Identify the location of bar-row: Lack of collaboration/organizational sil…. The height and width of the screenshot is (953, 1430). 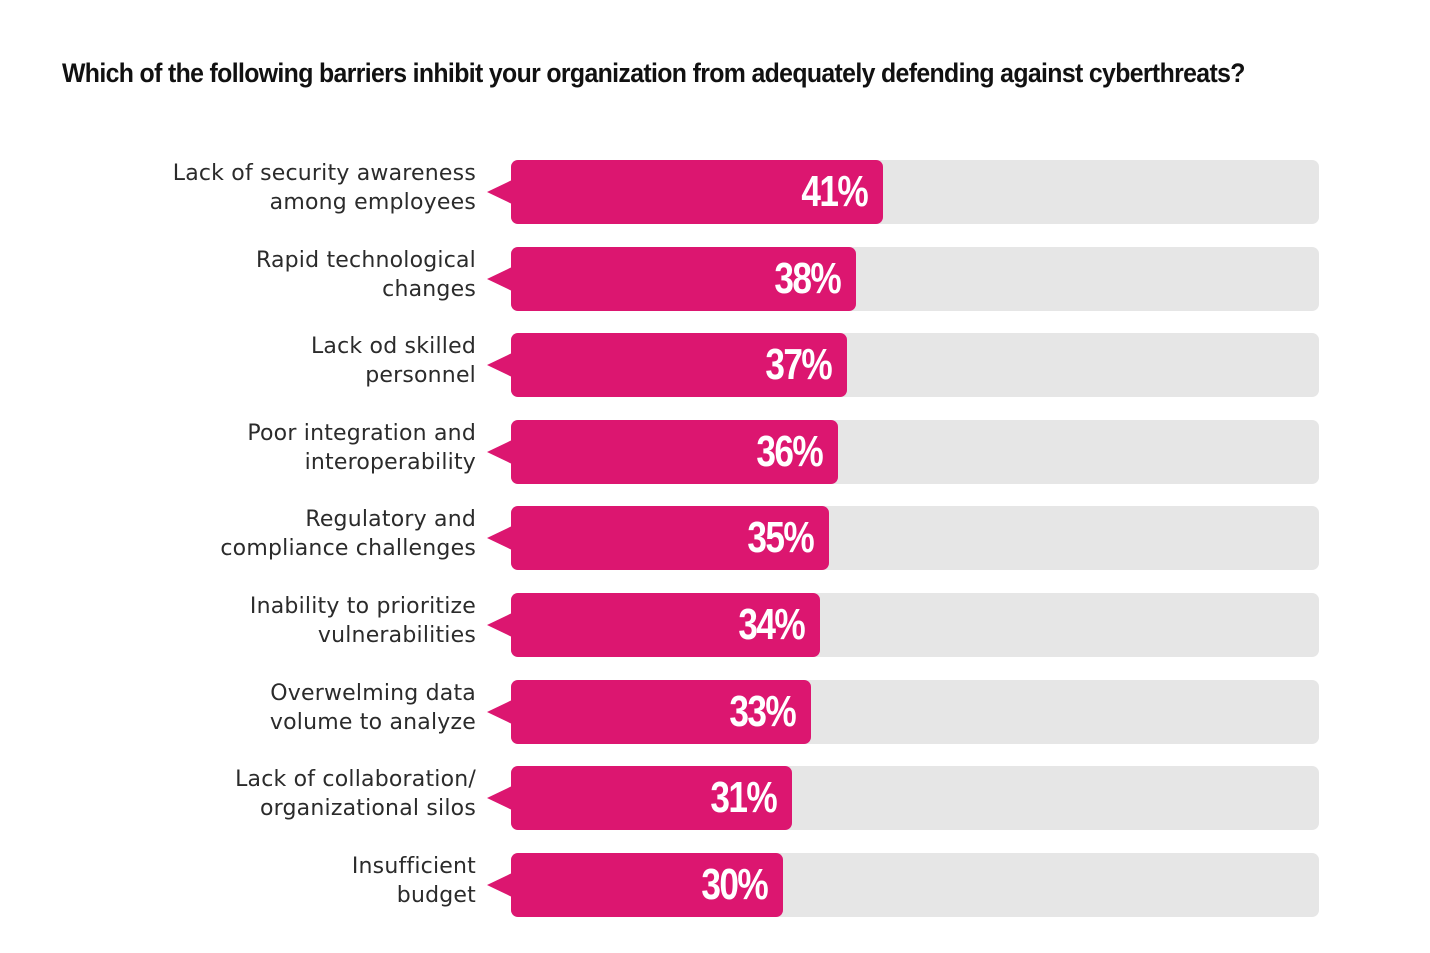
(715, 798).